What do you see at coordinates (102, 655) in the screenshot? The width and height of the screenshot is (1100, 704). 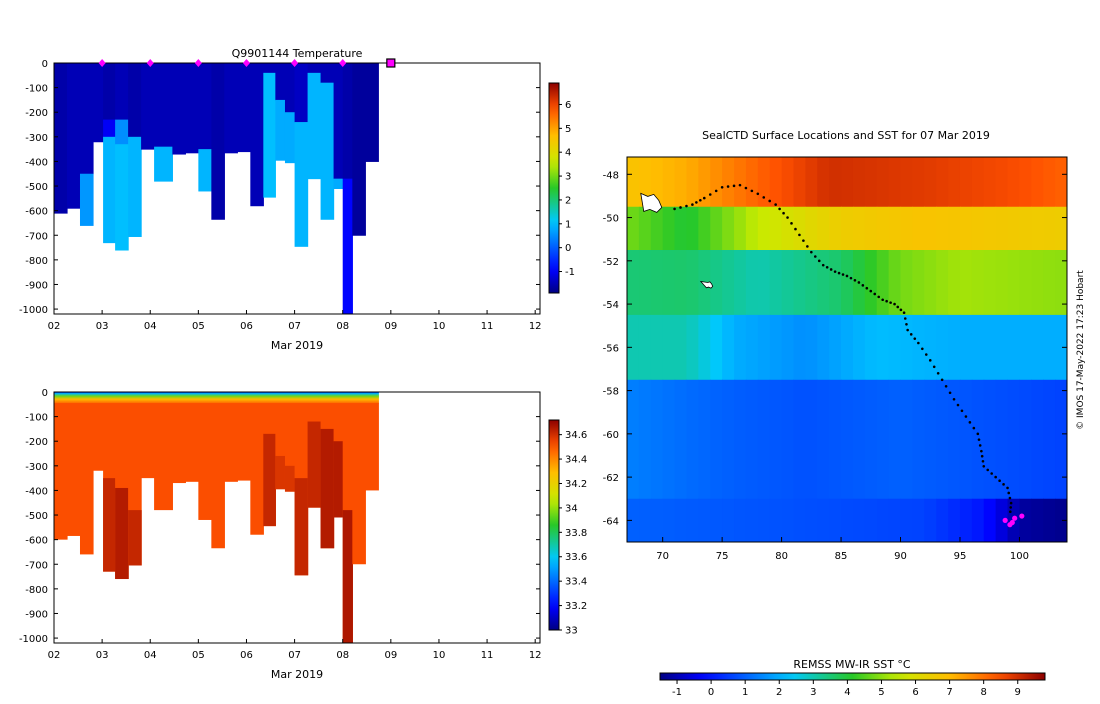 I see `x-tick-label: 03` at bounding box center [102, 655].